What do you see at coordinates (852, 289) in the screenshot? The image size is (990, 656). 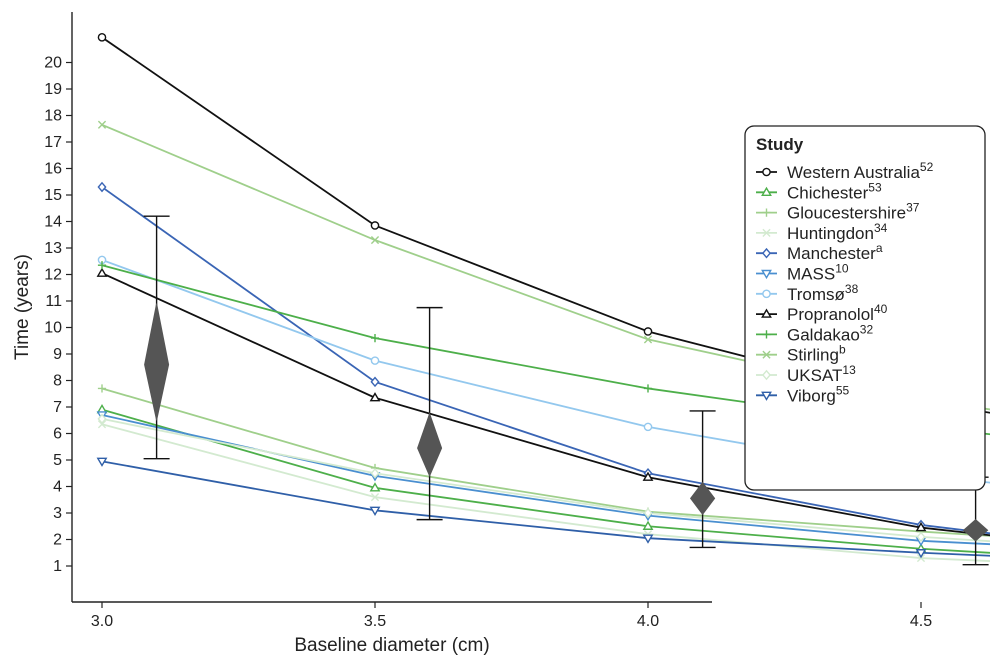 I see `legend-label-superscript: 38` at bounding box center [852, 289].